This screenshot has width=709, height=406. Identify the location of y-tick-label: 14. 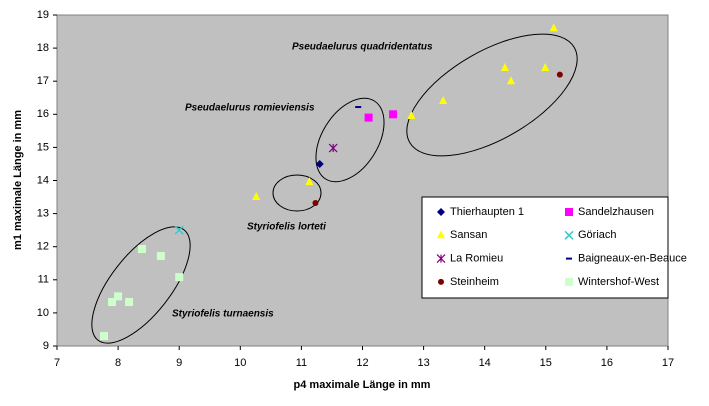
(43, 180).